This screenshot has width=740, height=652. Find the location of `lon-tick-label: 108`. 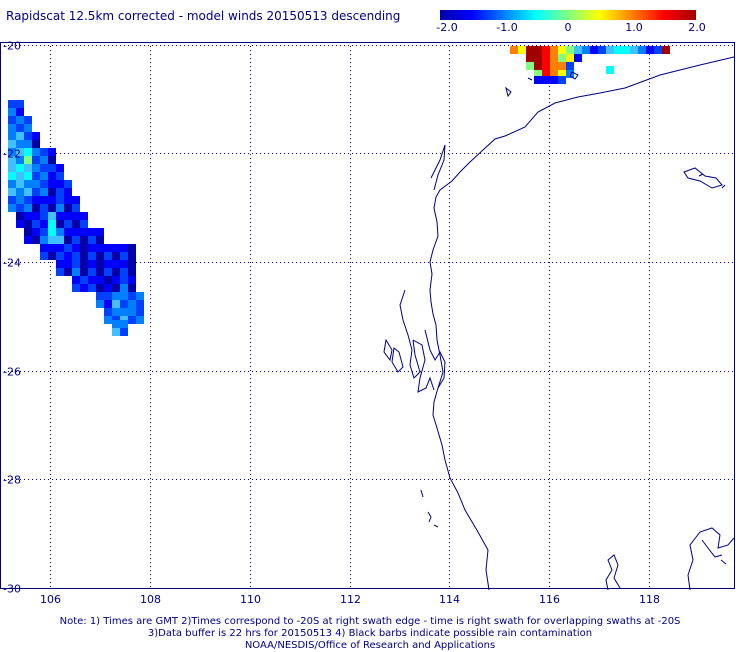

lon-tick-label: 108 is located at coordinates (150, 599).